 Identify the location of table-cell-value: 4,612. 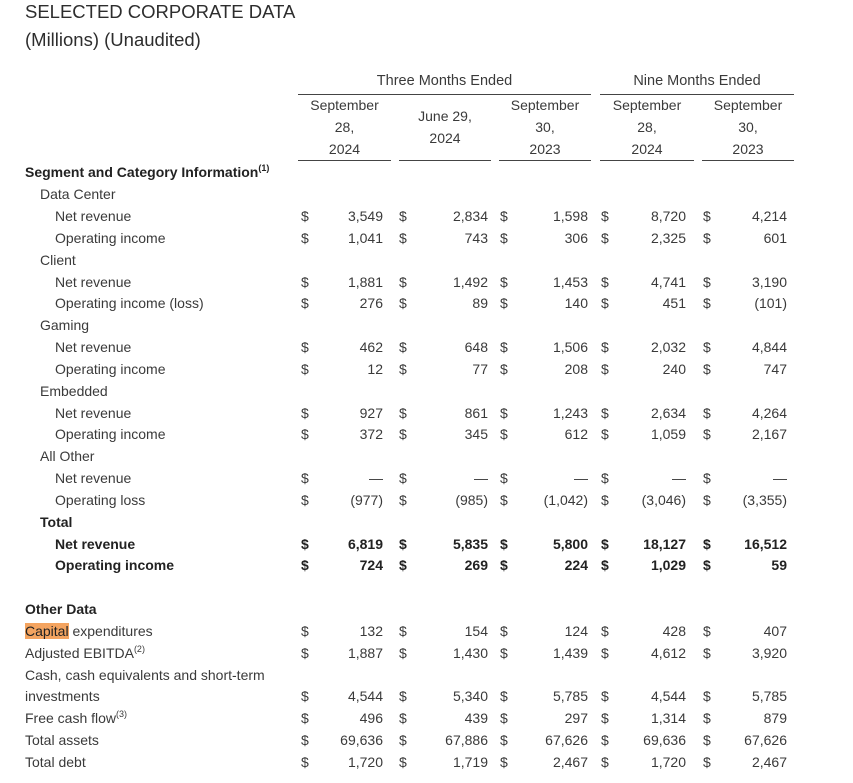
(668, 653).